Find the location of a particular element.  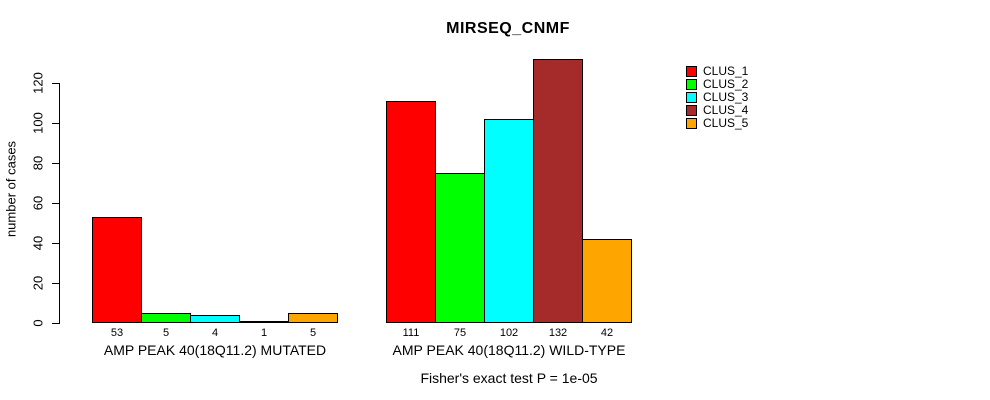

legend-item: CLUS_4 is located at coordinates (717, 110).